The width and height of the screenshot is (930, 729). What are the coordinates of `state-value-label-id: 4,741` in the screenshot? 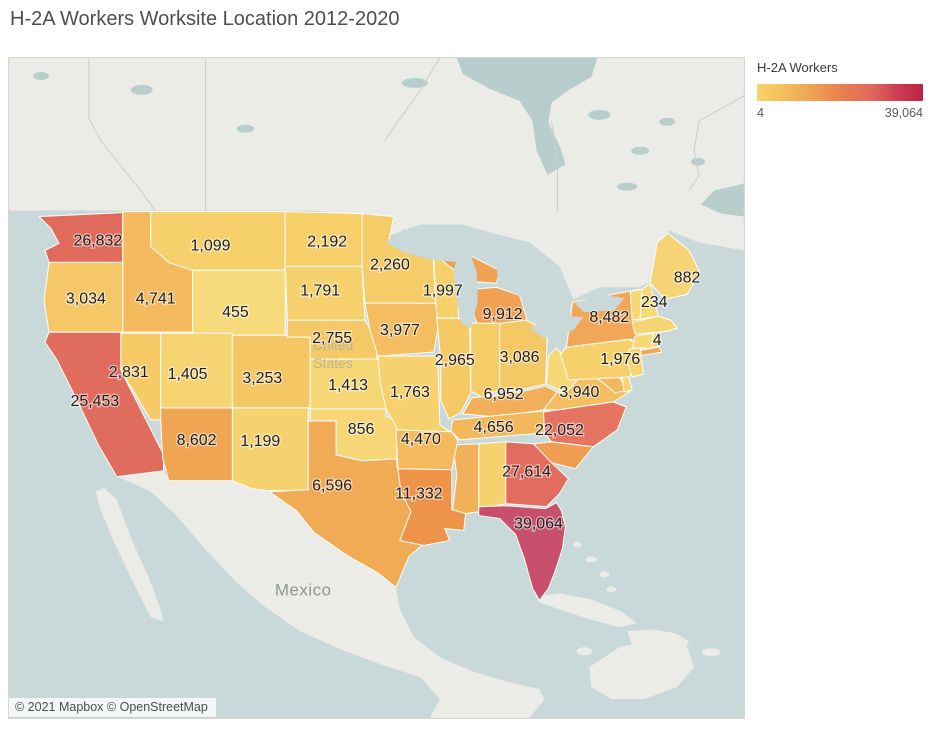 It's located at (156, 298).